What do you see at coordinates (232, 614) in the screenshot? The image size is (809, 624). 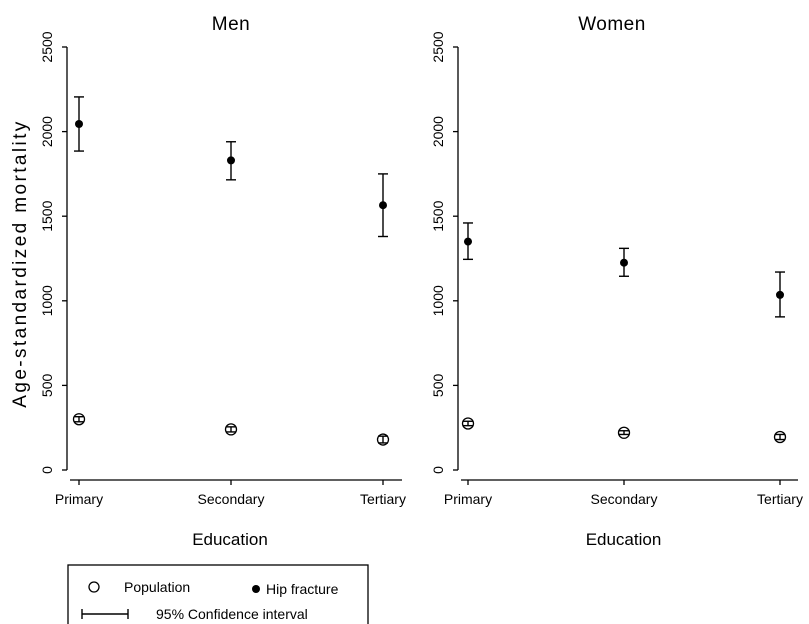 I see `legend-ci-label: 95% Confidence interval` at bounding box center [232, 614].